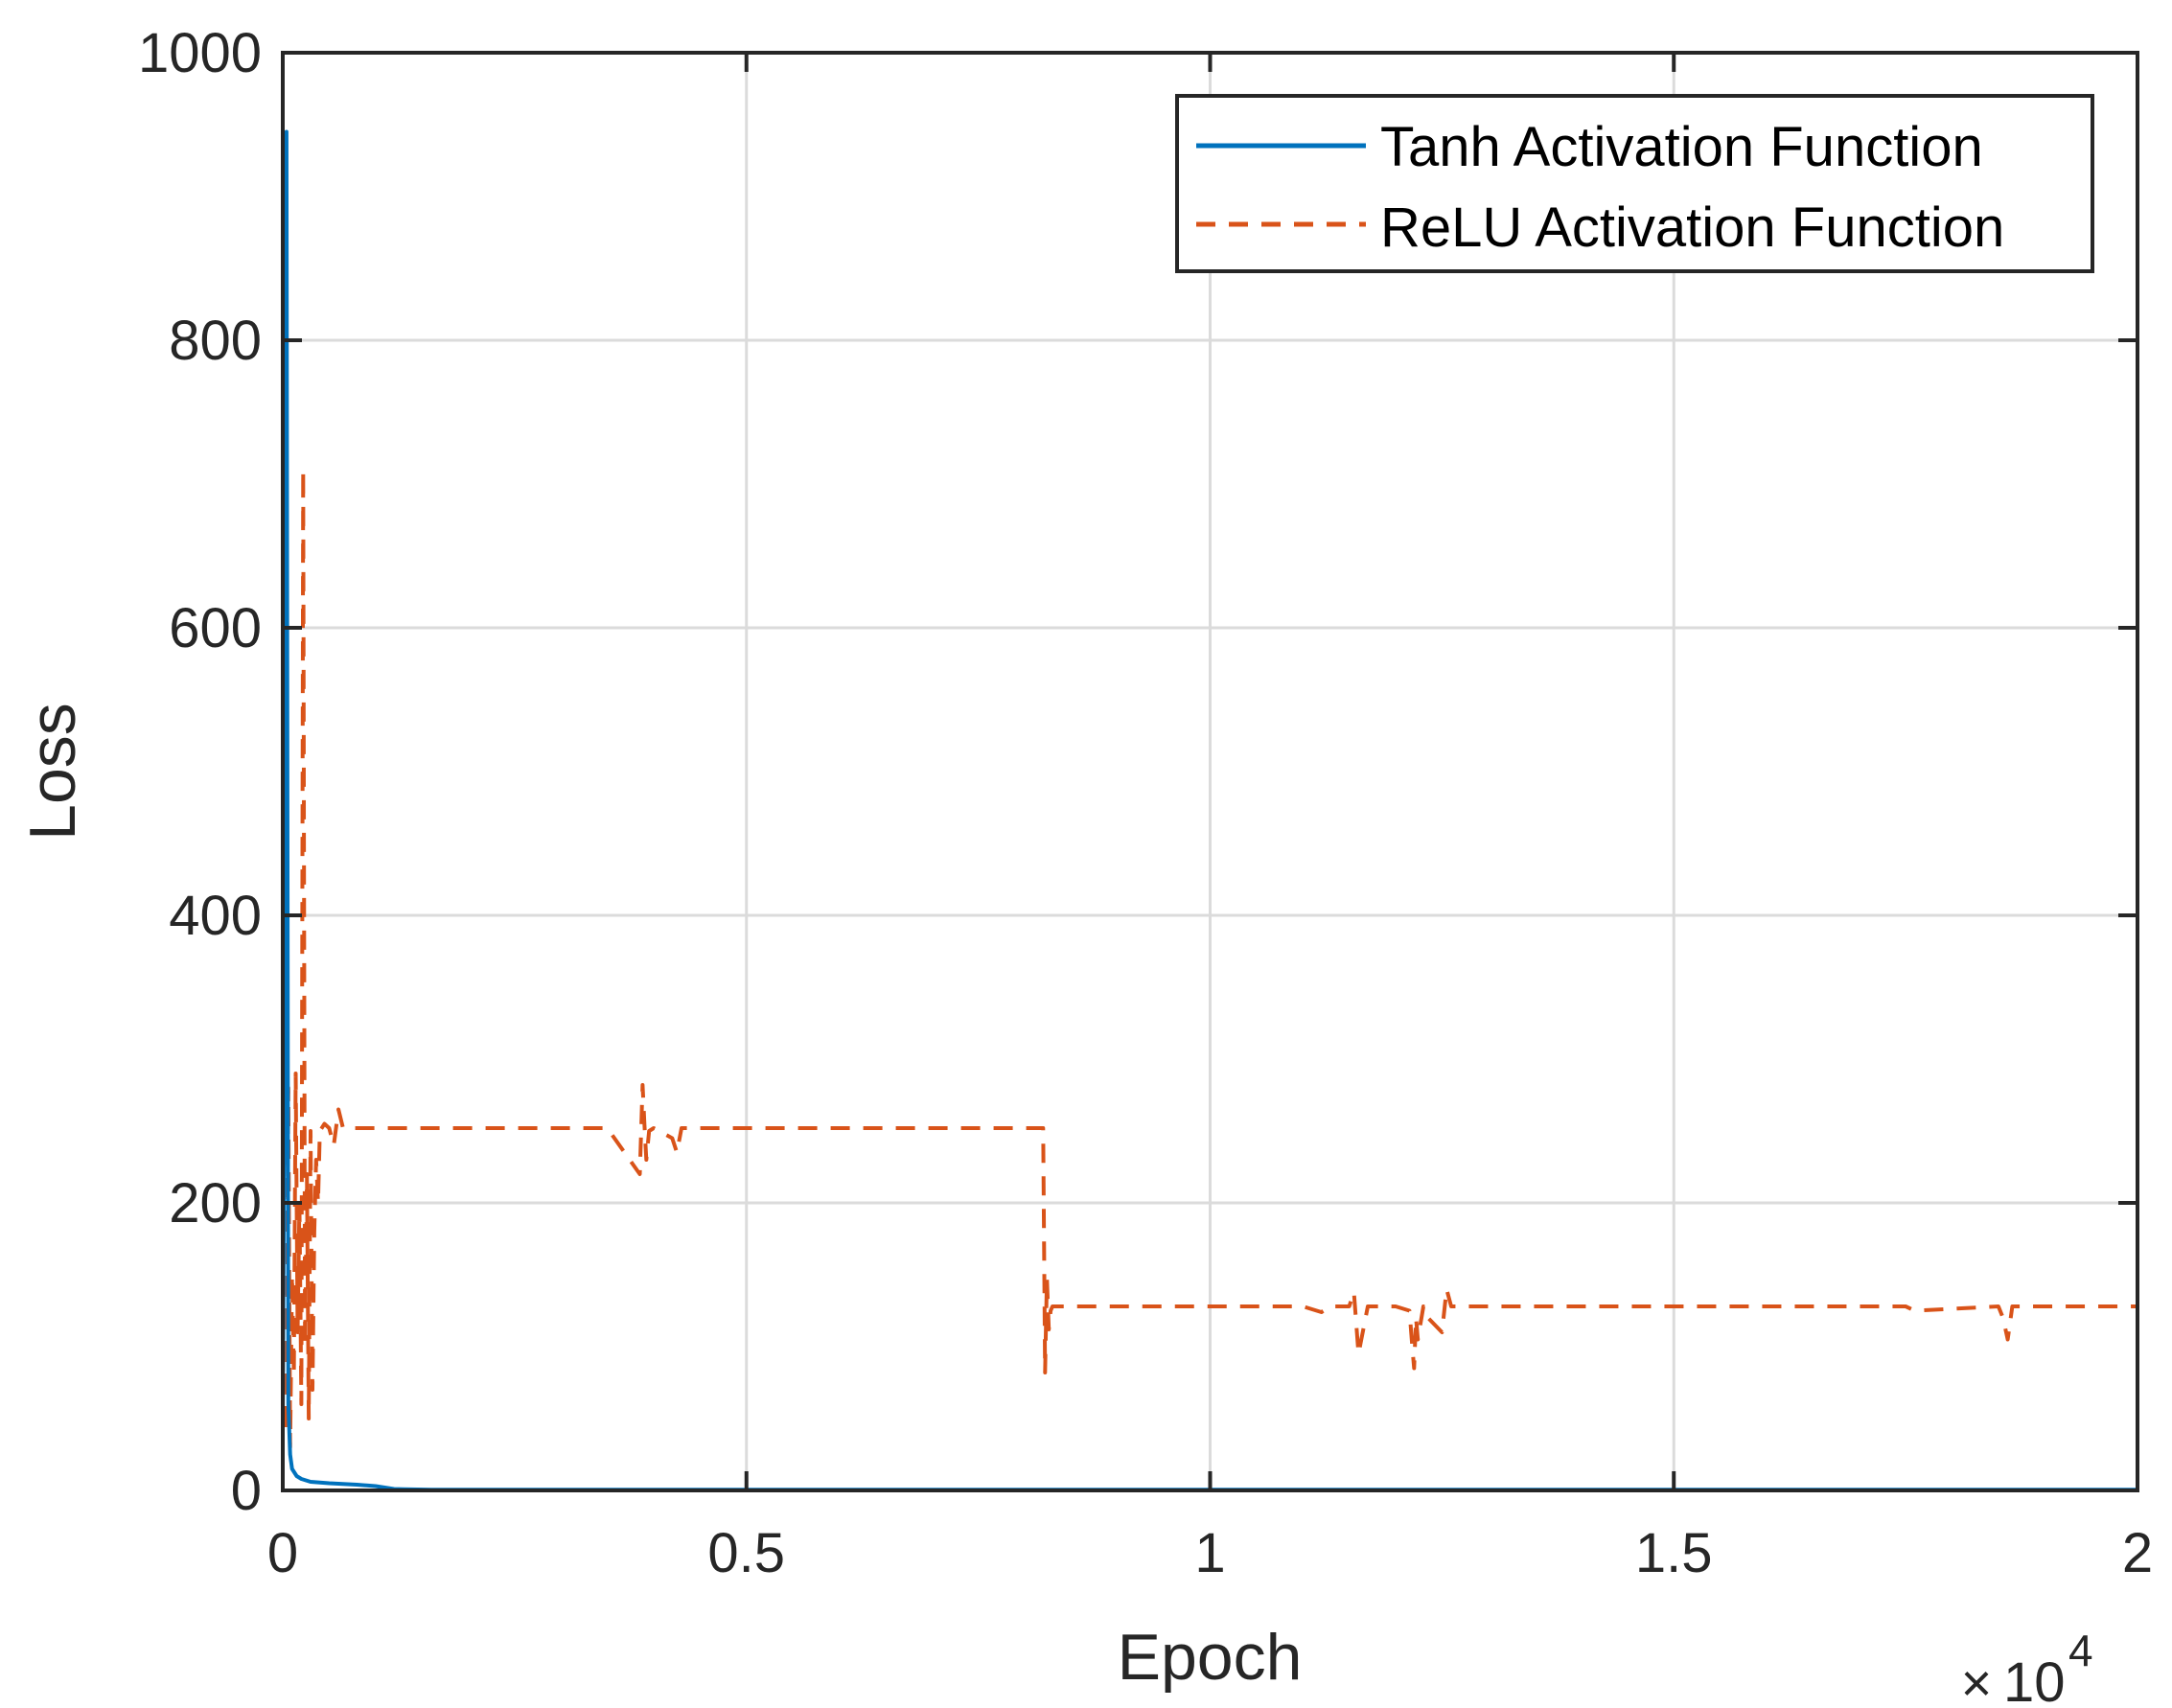  What do you see at coordinates (215, 916) in the screenshot?
I see `y-tick-label: 400` at bounding box center [215, 916].